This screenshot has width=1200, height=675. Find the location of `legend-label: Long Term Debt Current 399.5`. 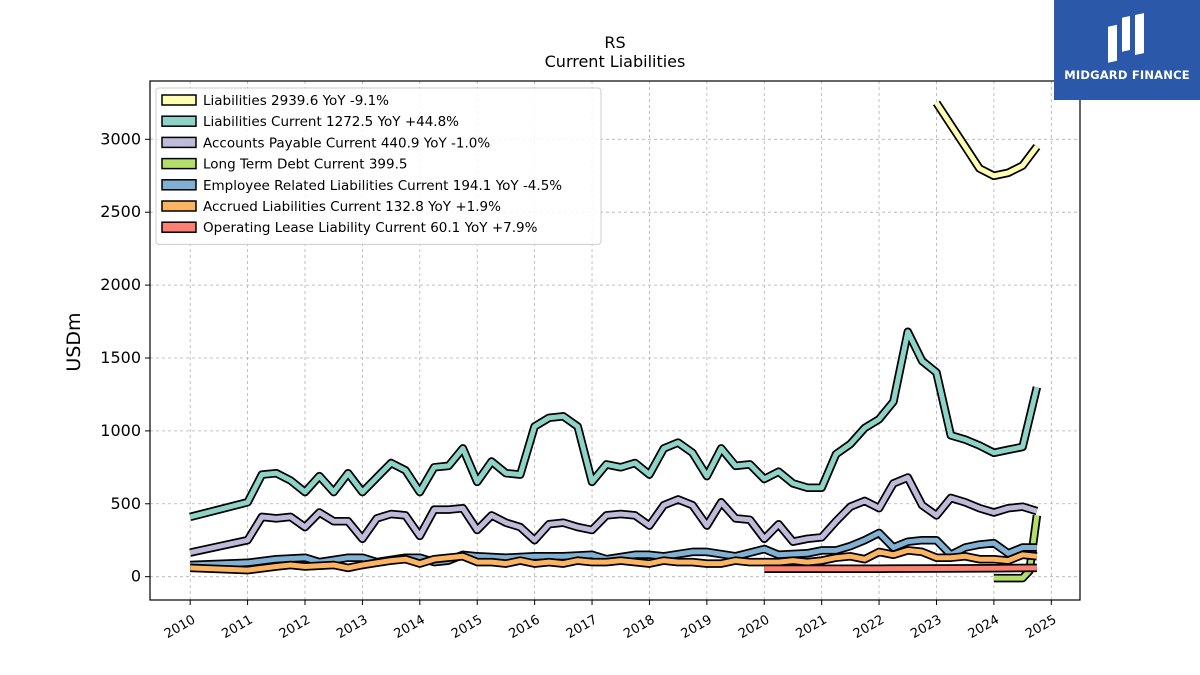

legend-label: Long Term Debt Current 399.5 is located at coordinates (305, 165).